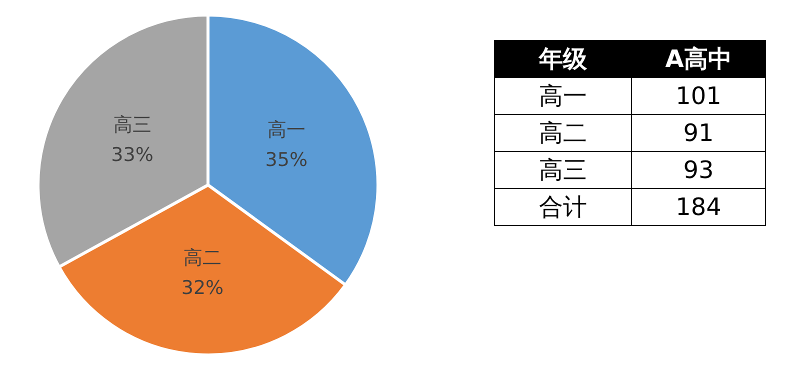  What do you see at coordinates (132, 125) in the screenshot?
I see `slice-label: 高三` at bounding box center [132, 125].